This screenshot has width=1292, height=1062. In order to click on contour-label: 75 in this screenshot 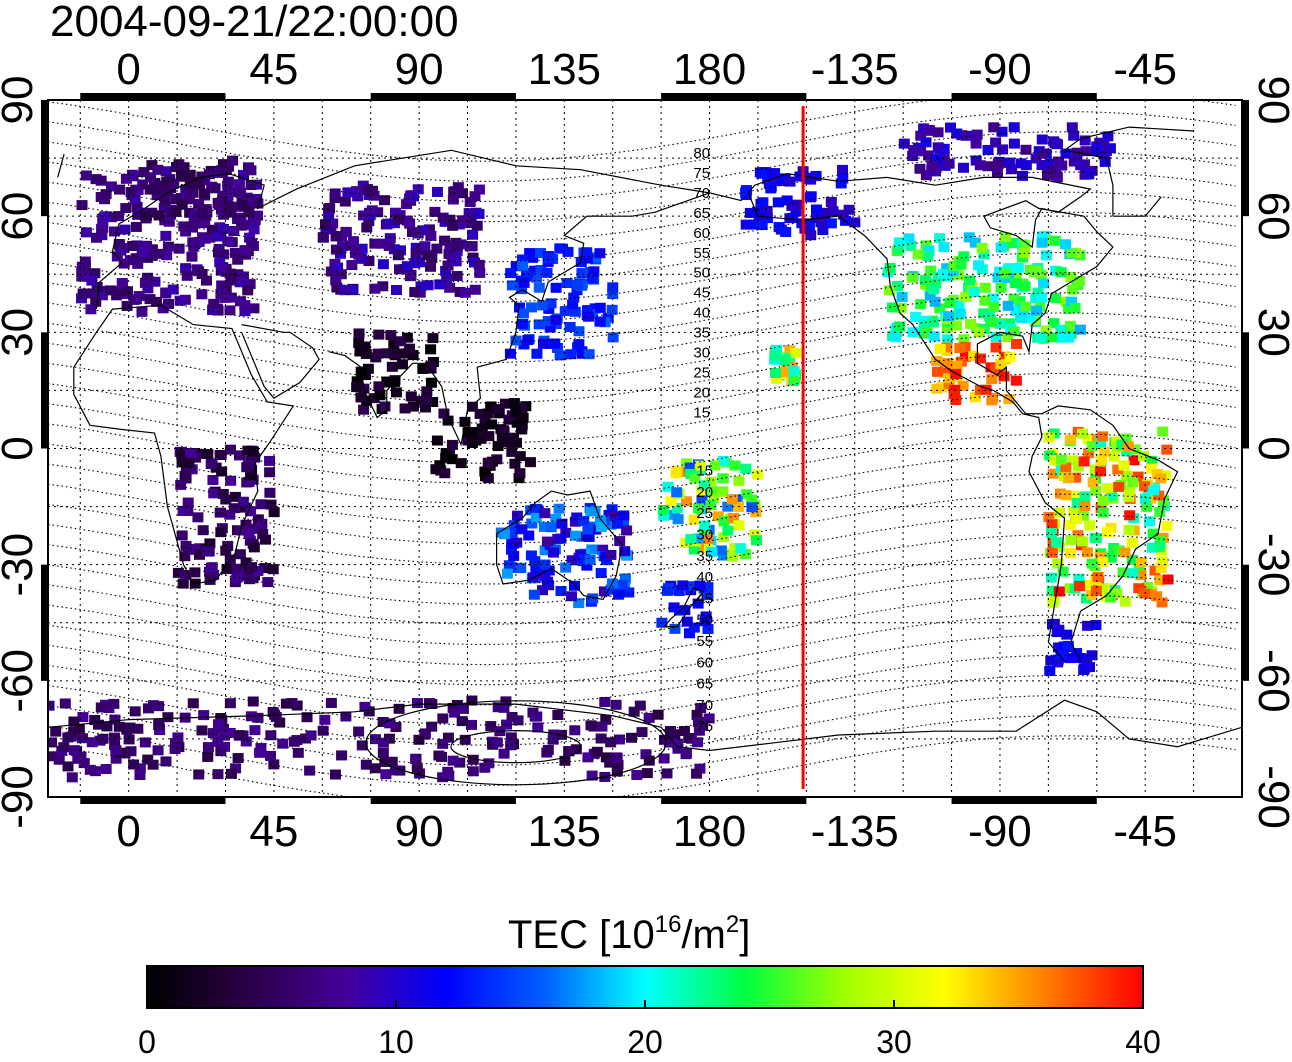, I will do `click(701, 173)`.